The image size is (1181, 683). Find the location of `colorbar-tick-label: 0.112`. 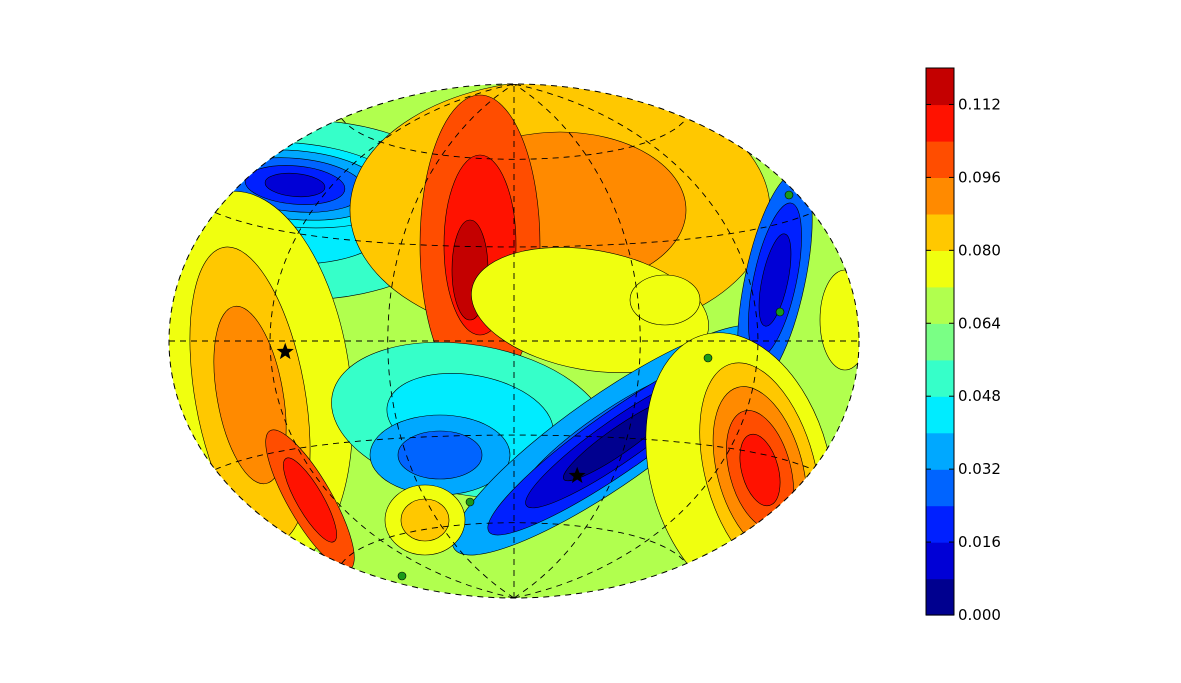

colorbar-tick-label: 0.112 is located at coordinates (979, 104).